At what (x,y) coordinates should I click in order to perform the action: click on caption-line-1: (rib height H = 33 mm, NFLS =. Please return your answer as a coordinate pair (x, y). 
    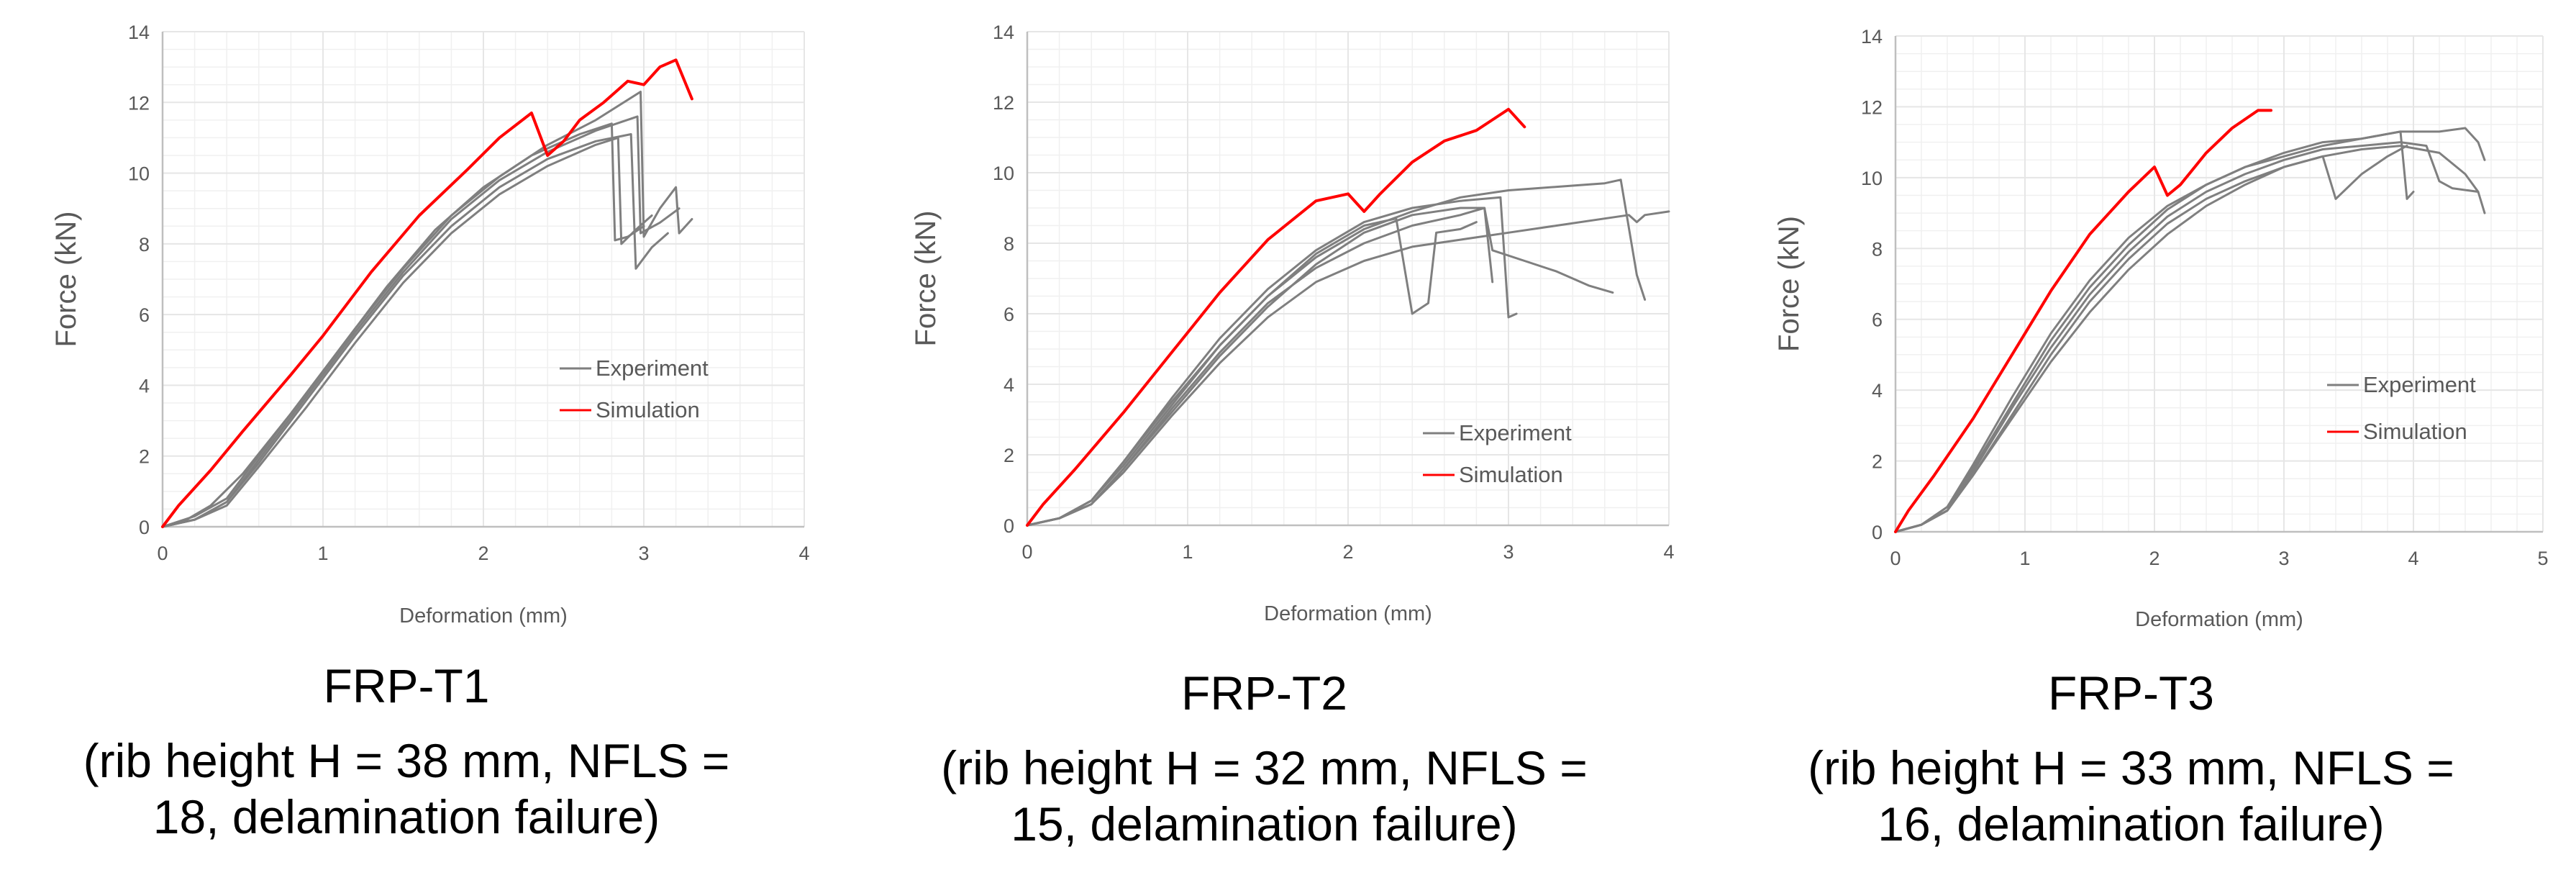
    Looking at the image, I should click on (2131, 767).